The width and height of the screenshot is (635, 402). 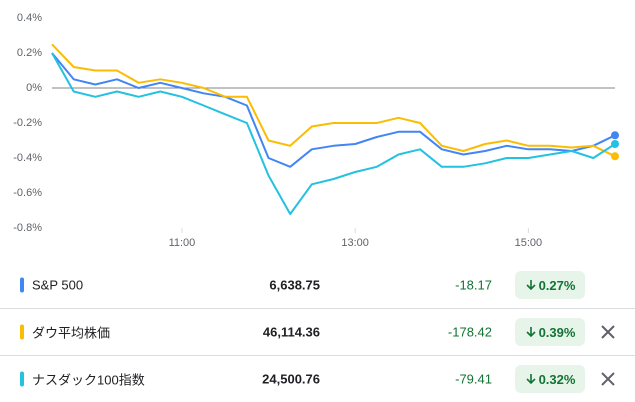 I want to click on quote-row: ダウ平均株価 46,114.36 -178.42 0.39%, so click(x=317, y=332).